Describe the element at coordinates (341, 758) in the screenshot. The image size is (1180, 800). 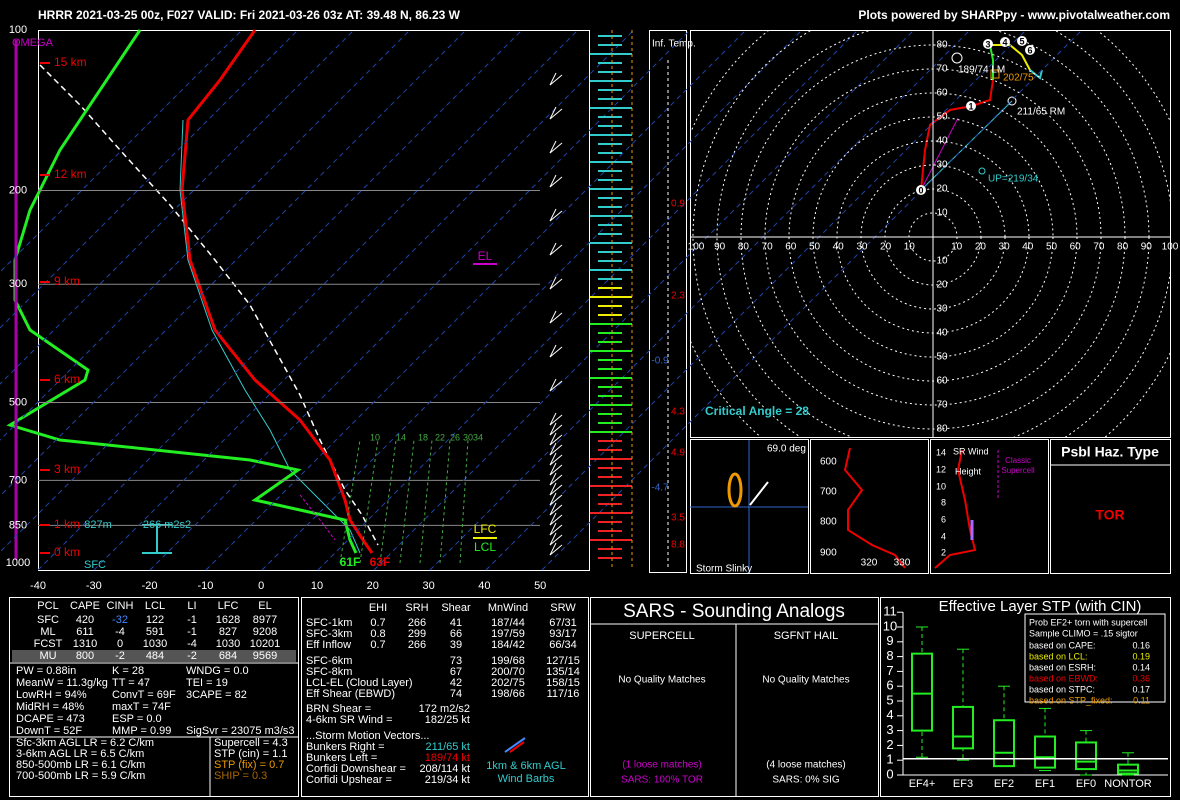
I see `label: Bunkers Left =` at that location.